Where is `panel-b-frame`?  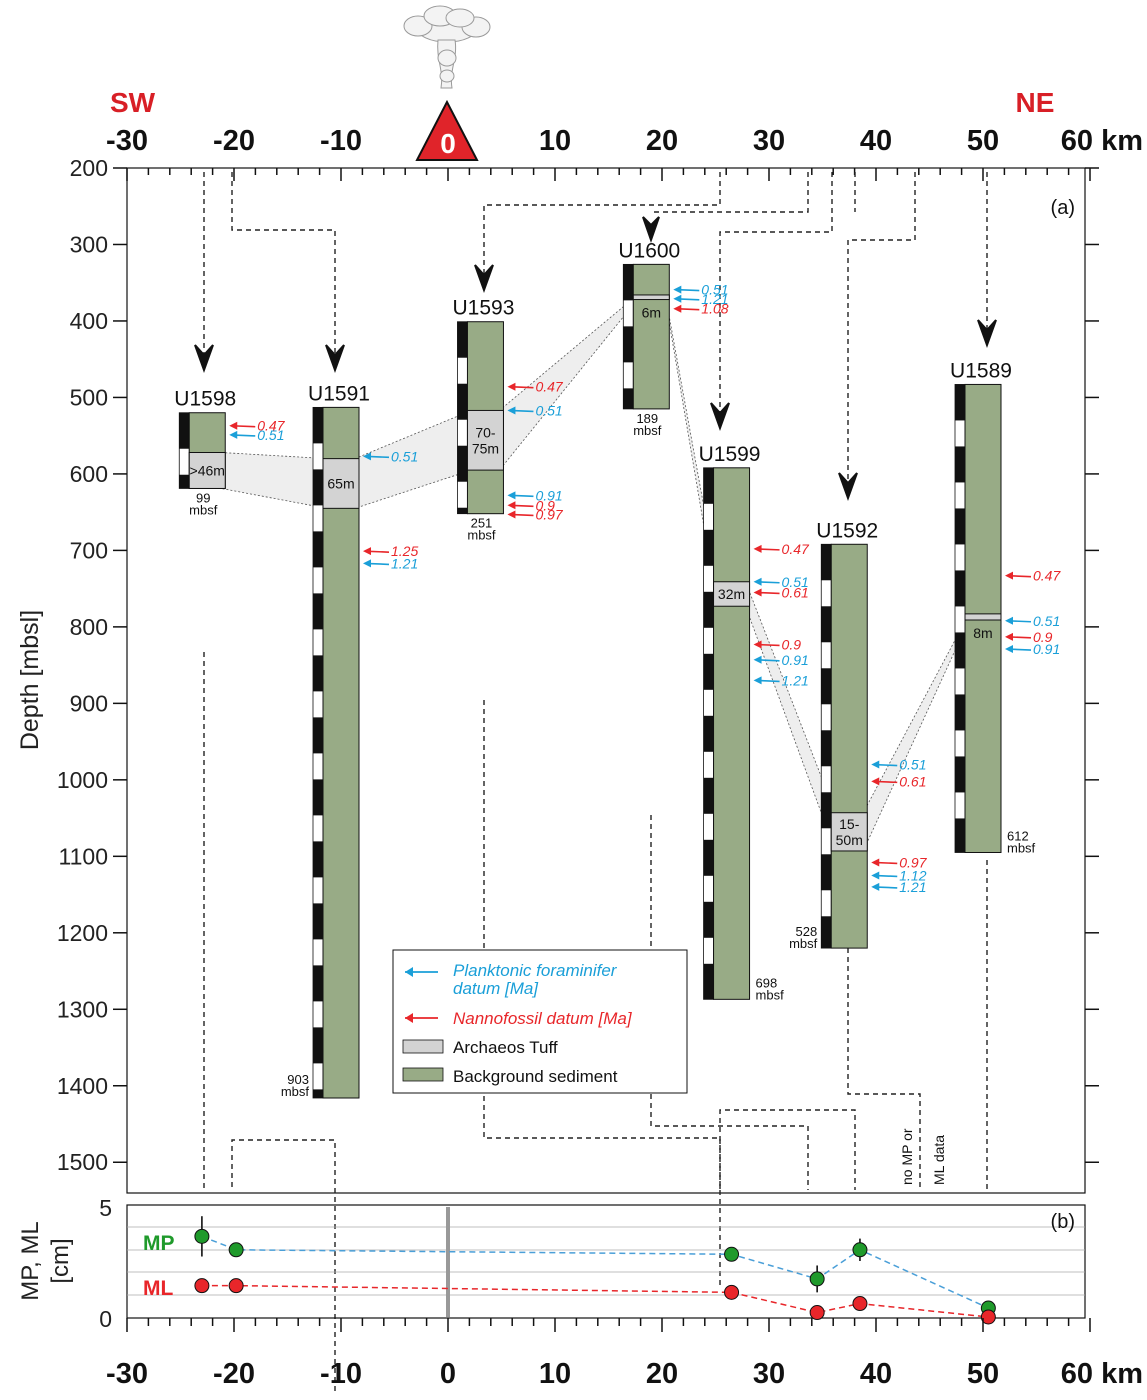
panel-b-frame is located at coordinates (606, 1261).